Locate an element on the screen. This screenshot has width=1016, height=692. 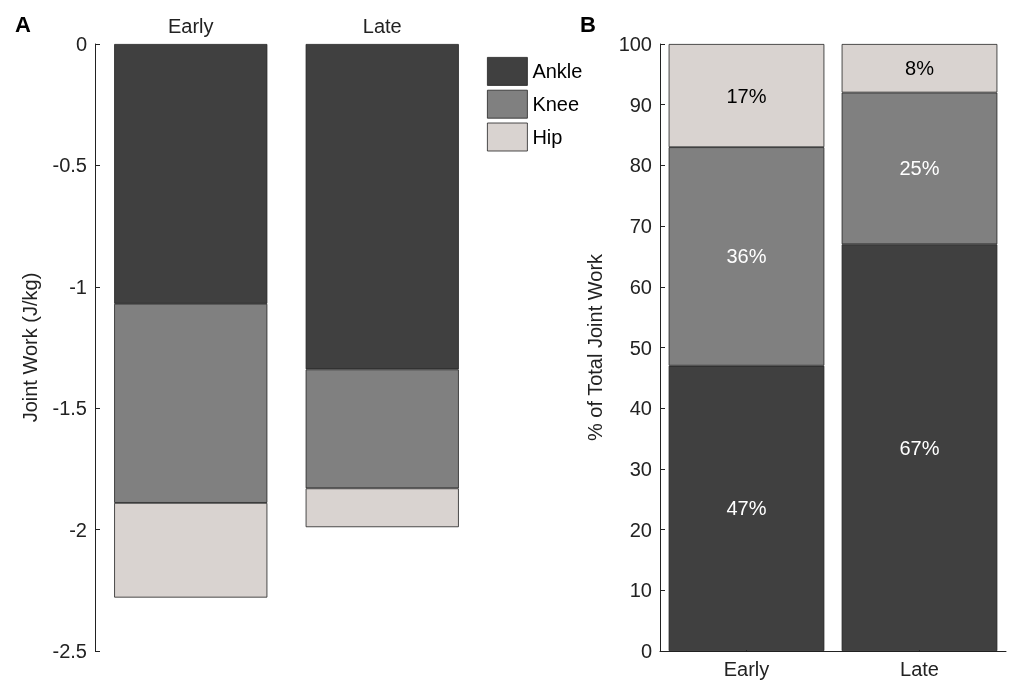
data-label: 67% is located at coordinates (919, 447).